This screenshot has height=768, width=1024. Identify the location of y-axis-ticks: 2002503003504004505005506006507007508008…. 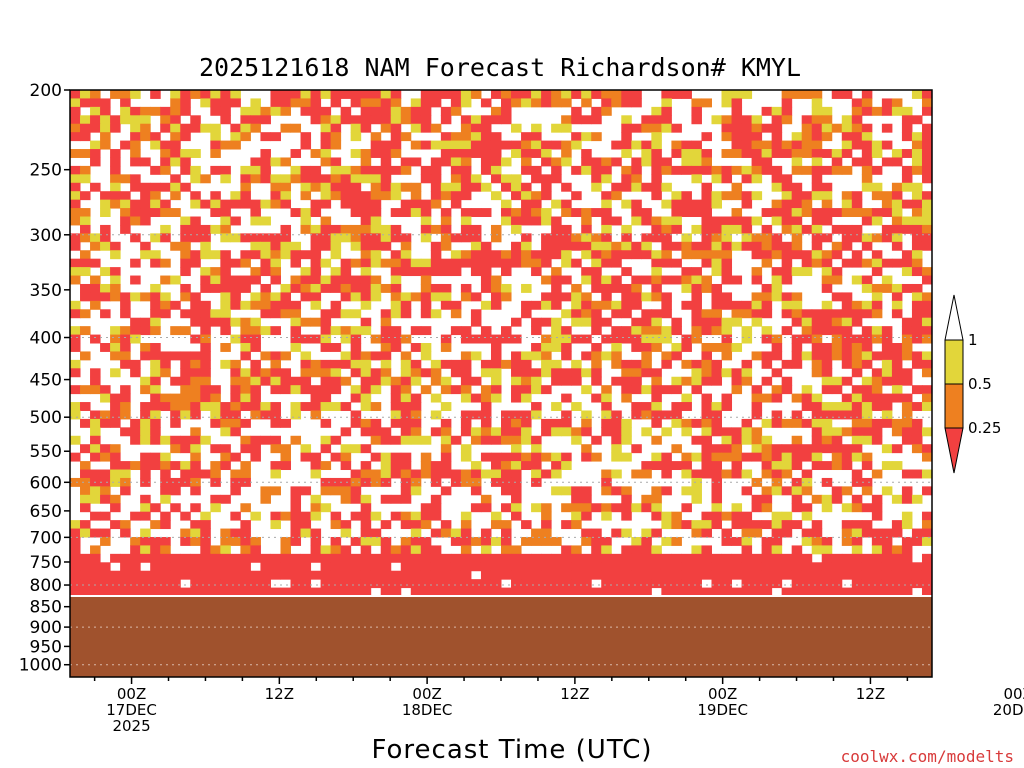
(44, 378).